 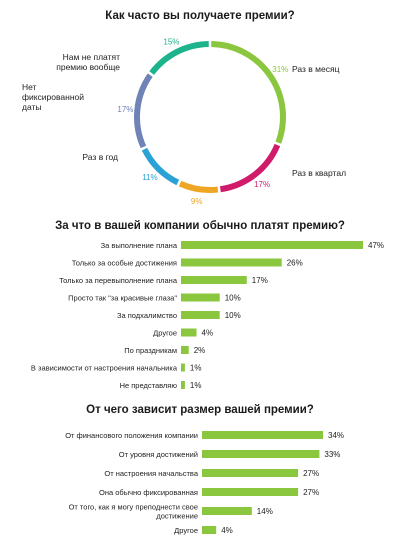 I want to click on bar-value-label: 47%, so click(x=376, y=245).